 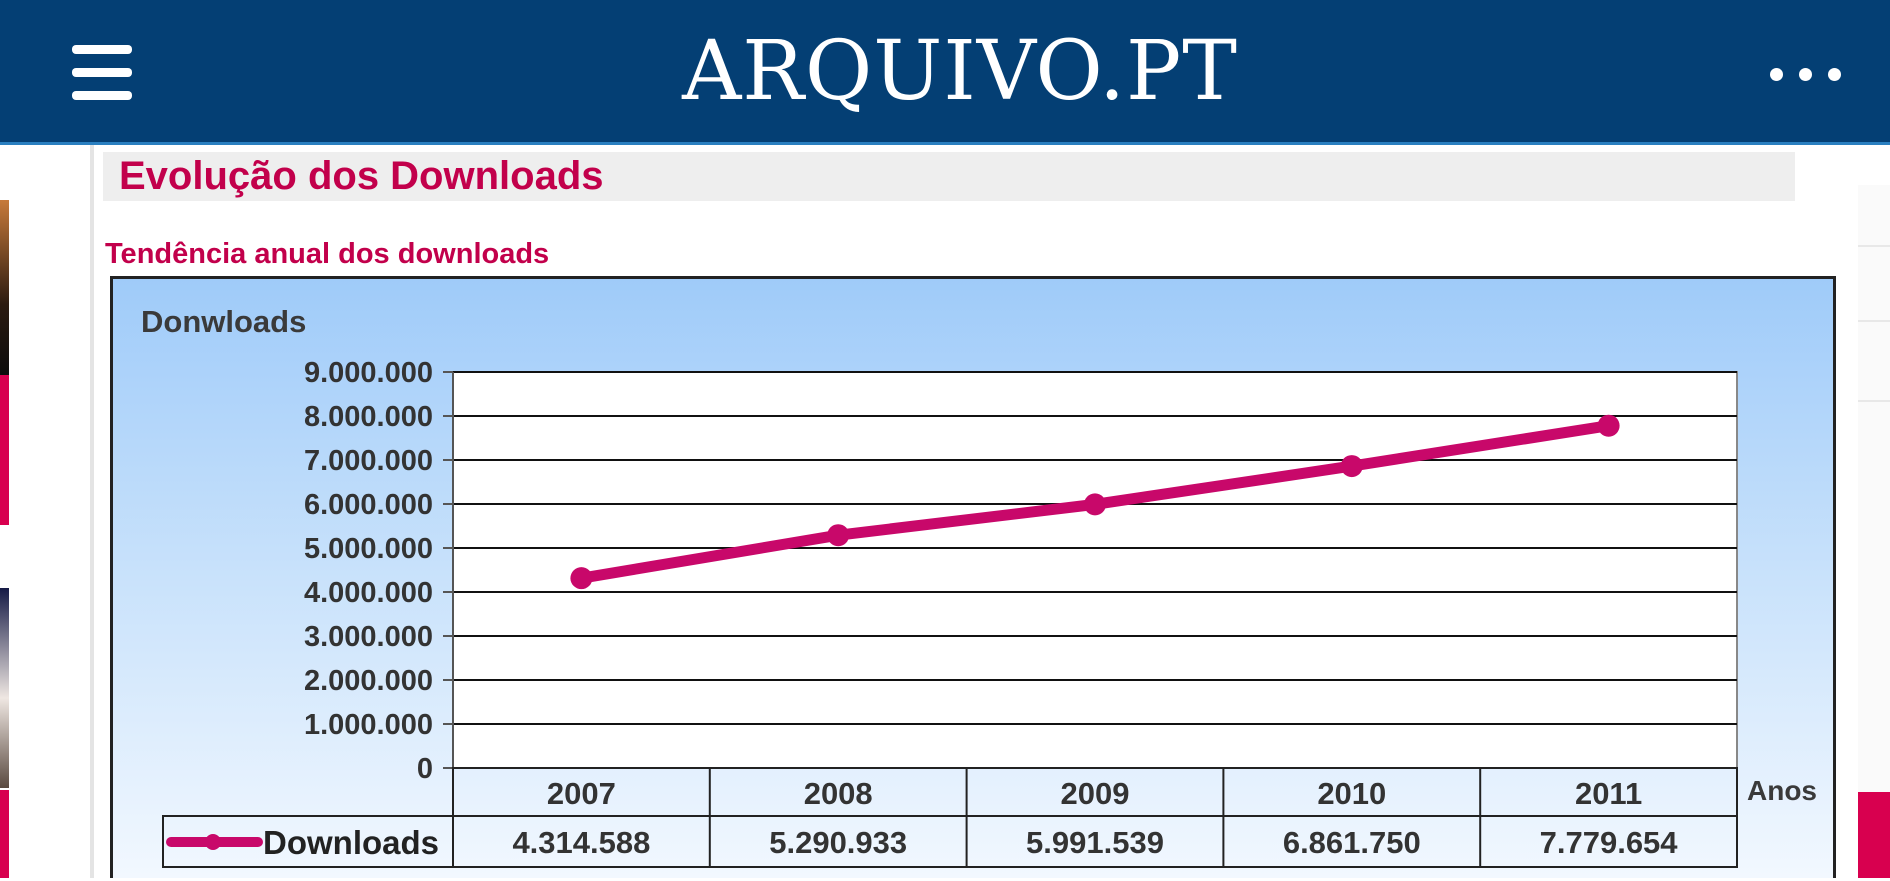 I want to click on legend-label: Downloads, so click(x=351, y=842).